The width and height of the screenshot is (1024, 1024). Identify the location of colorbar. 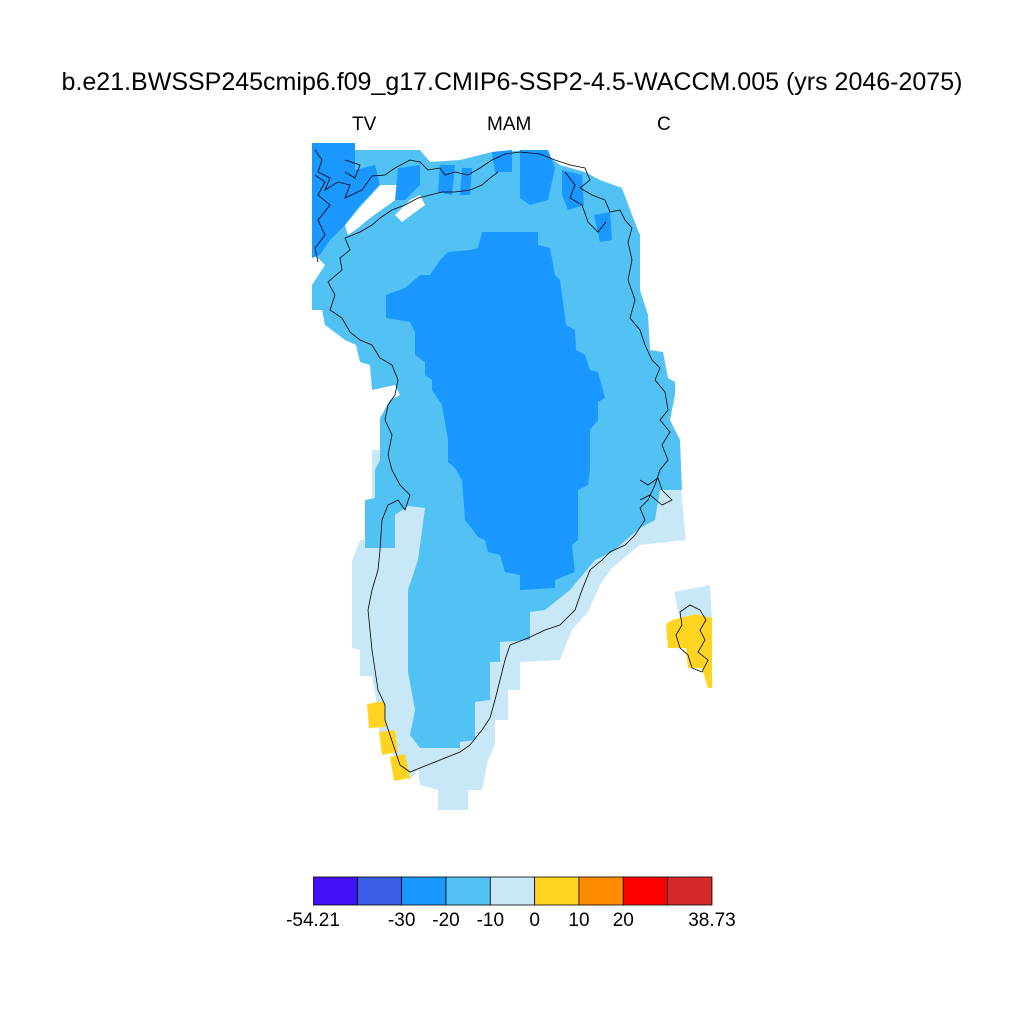
(513, 891).